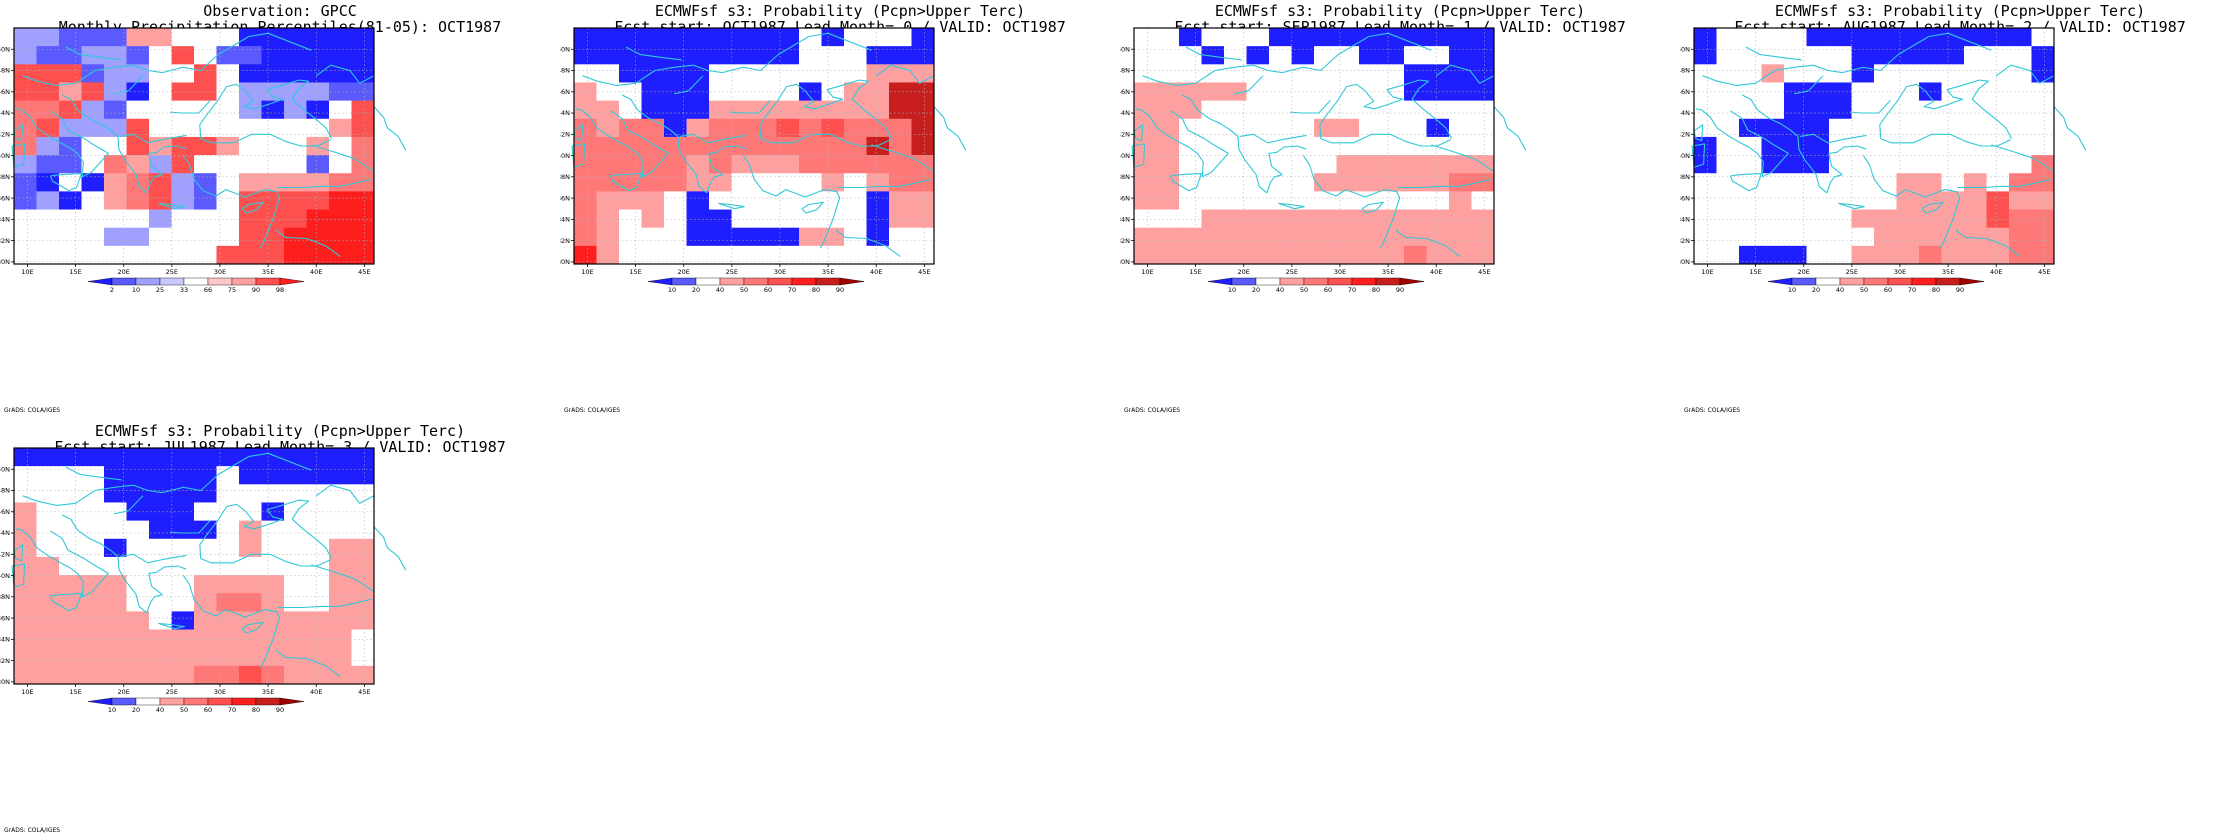 This screenshot has height=840, width=2240. What do you see at coordinates (280, 11) in the screenshot?
I see `panel-title: Observation: GPCC` at bounding box center [280, 11].